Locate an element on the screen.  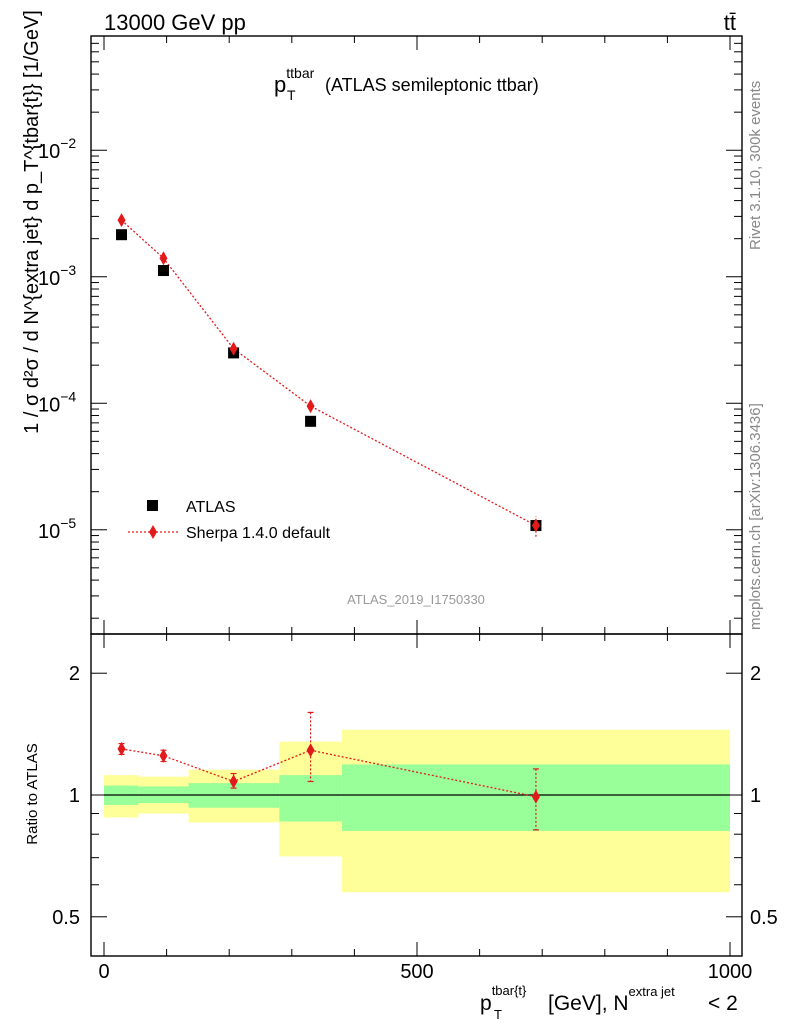
xlabel-end: < 2 is located at coordinates (723, 1003).